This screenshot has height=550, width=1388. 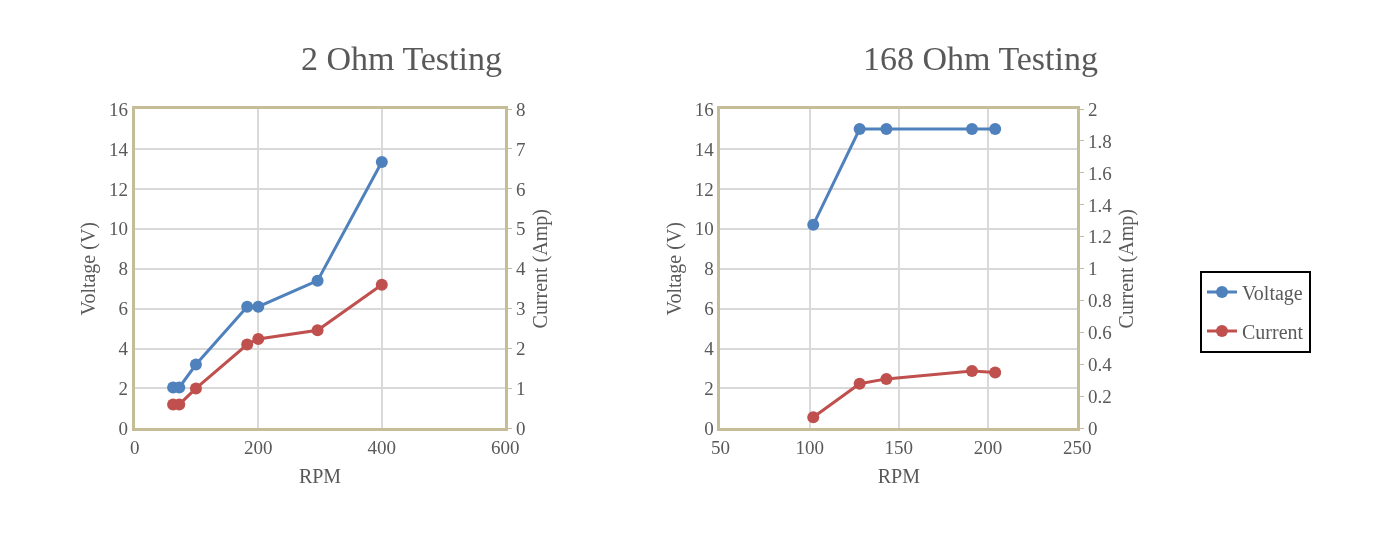 What do you see at coordinates (720, 448) in the screenshot?
I see `x-tick-label: 50` at bounding box center [720, 448].